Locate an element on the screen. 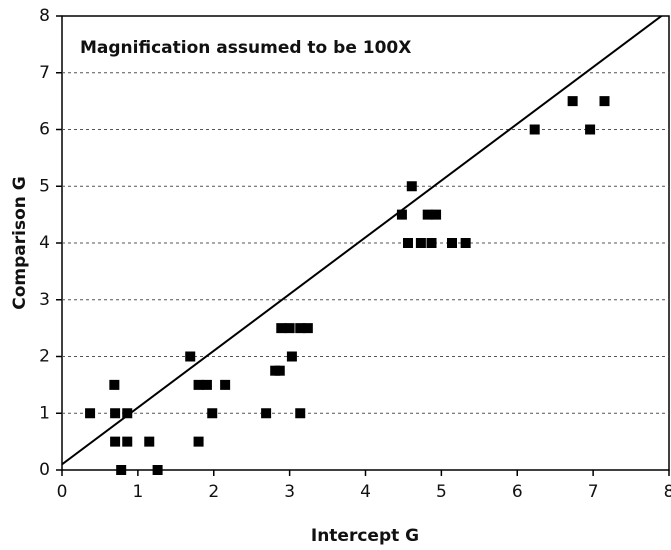 This screenshot has width=671, height=550. y-tick-label: 7 is located at coordinates (44, 73).